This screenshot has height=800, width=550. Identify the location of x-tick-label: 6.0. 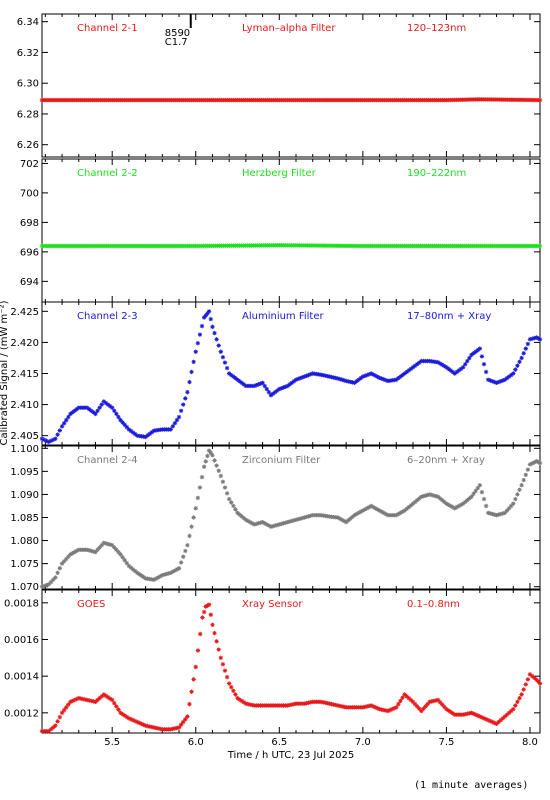
(196, 742).